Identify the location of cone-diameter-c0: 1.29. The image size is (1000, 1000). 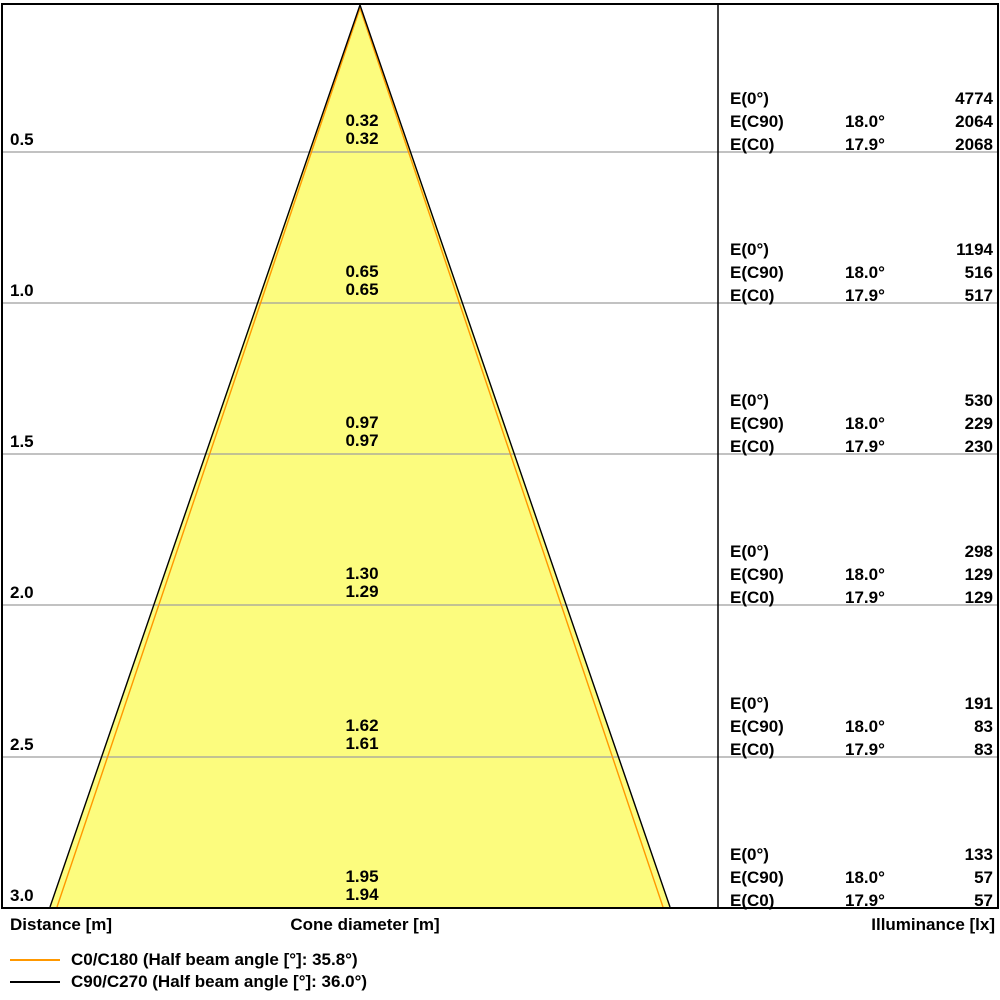
(362, 591).